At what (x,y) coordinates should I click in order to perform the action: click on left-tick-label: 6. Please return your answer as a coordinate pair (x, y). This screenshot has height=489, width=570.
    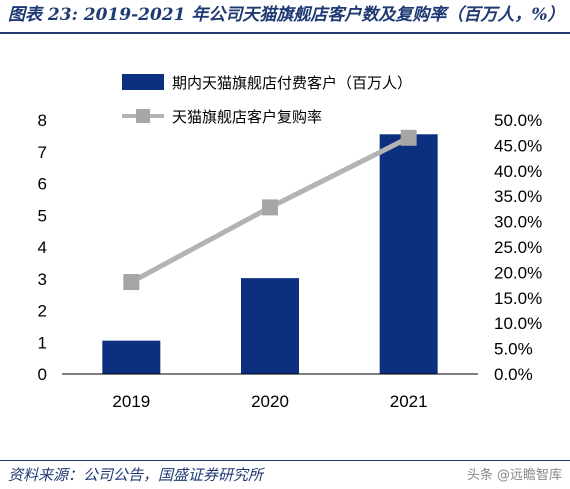
    Looking at the image, I should click on (42, 184).